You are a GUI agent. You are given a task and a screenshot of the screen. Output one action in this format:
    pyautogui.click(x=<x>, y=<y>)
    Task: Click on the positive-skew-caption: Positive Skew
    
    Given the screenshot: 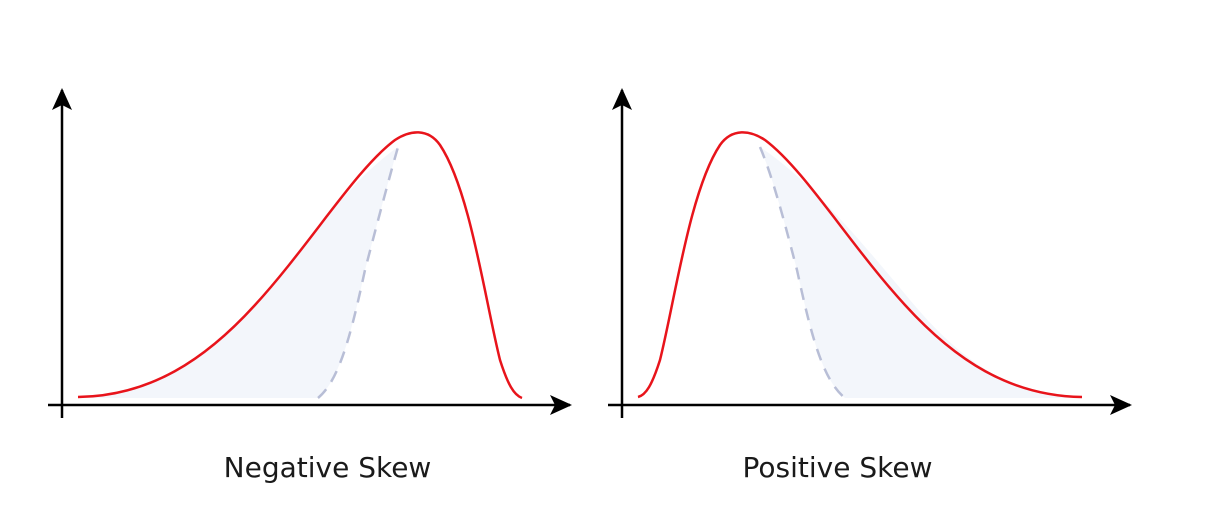 What is the action you would take?
    pyautogui.click(x=837, y=467)
    